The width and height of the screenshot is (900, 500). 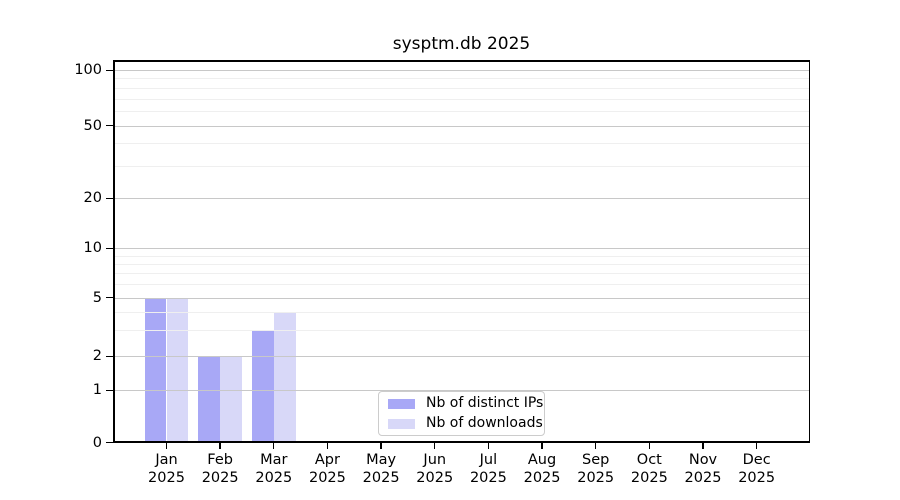 I want to click on x-tick-label-mar: Mar 2025, so click(x=274, y=469).